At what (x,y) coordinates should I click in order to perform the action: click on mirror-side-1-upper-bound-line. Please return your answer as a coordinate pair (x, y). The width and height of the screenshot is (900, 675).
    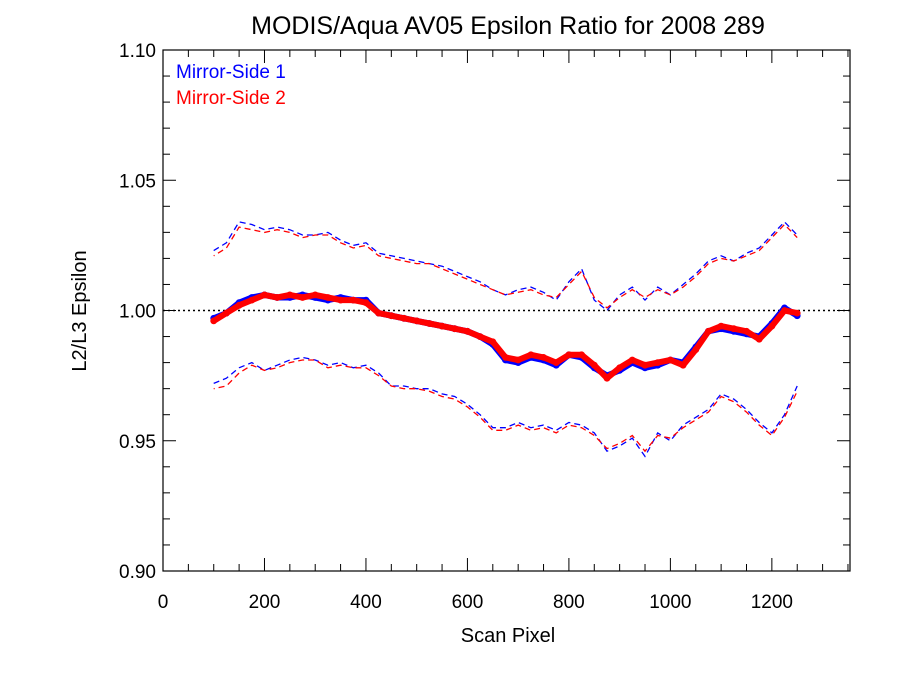
    Looking at the image, I should click on (505, 266).